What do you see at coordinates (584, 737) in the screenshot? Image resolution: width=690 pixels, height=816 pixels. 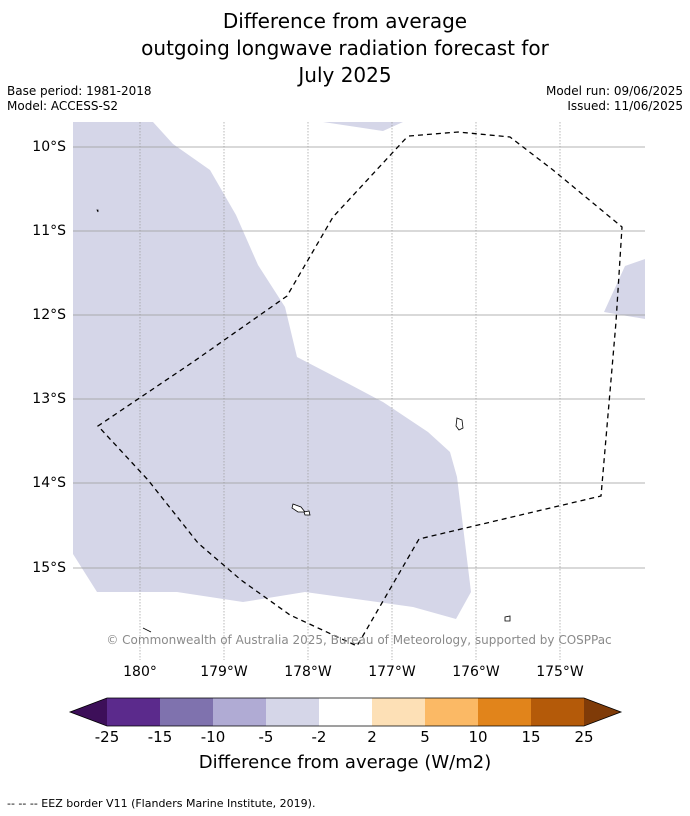 I see `colorbar-tick: 25` at bounding box center [584, 737].